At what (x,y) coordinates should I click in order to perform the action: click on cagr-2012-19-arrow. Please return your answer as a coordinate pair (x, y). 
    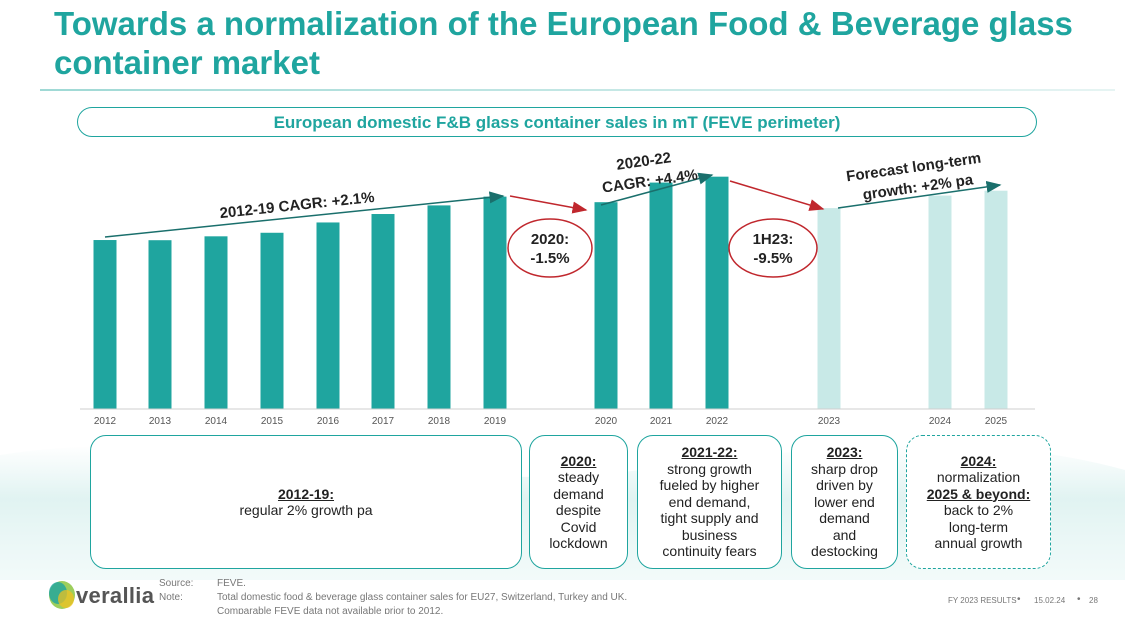
    Looking at the image, I should click on (304, 214).